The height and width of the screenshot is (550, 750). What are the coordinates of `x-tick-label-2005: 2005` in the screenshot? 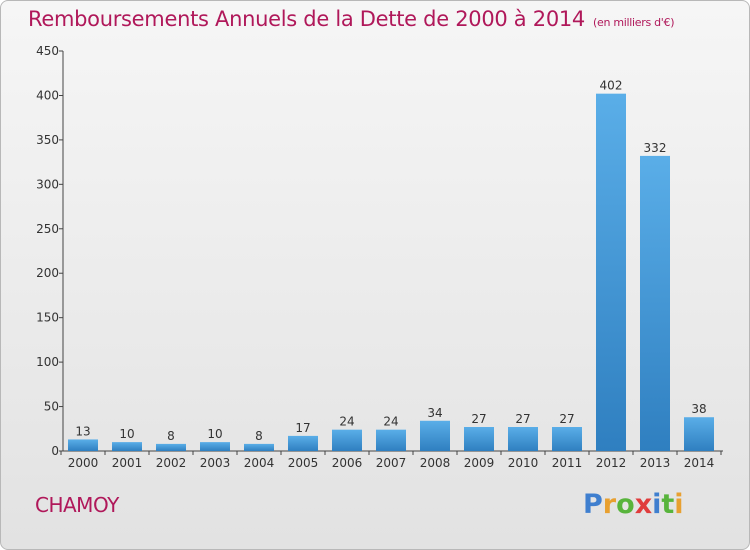 It's located at (303, 463).